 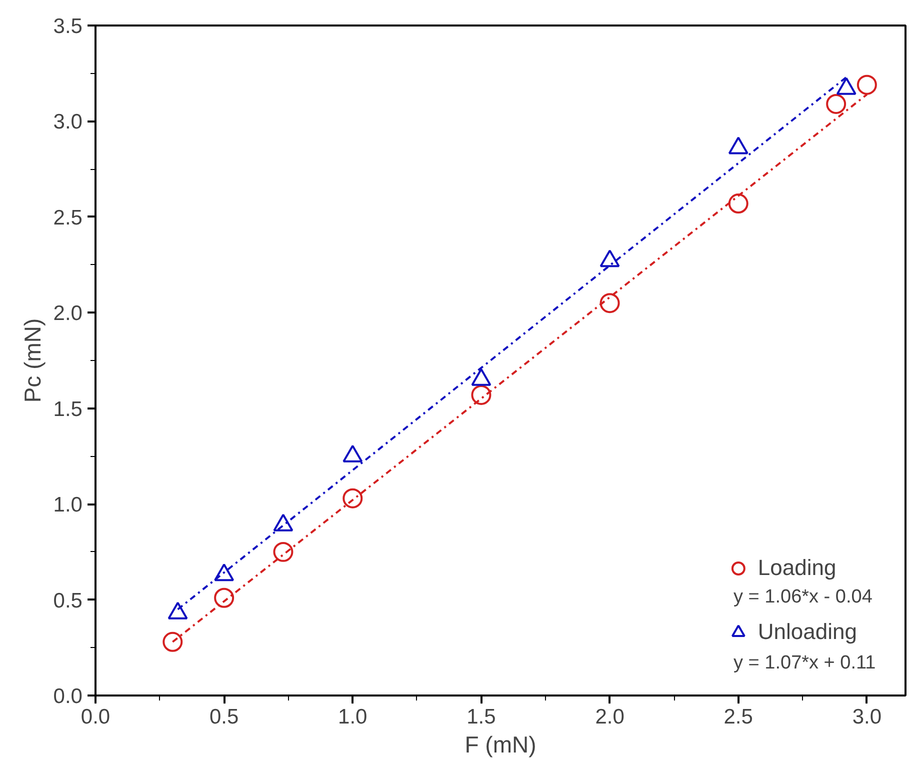 I want to click on y-tick-label: 2.0, so click(x=68, y=314).